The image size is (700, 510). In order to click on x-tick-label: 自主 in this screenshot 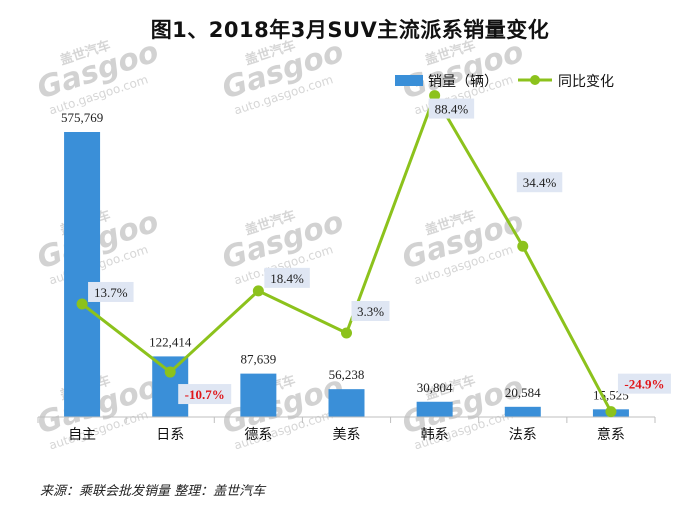, I will do `click(82, 435)`.